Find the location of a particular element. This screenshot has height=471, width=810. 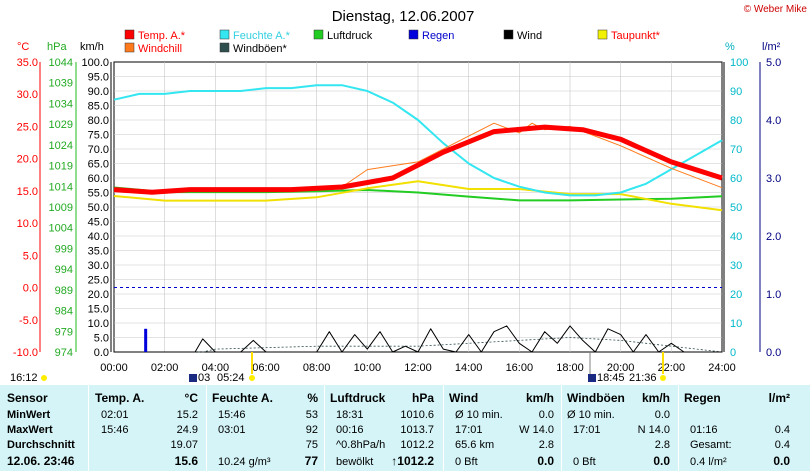

avg-wind-distance: 65.6 km is located at coordinates (475, 445).